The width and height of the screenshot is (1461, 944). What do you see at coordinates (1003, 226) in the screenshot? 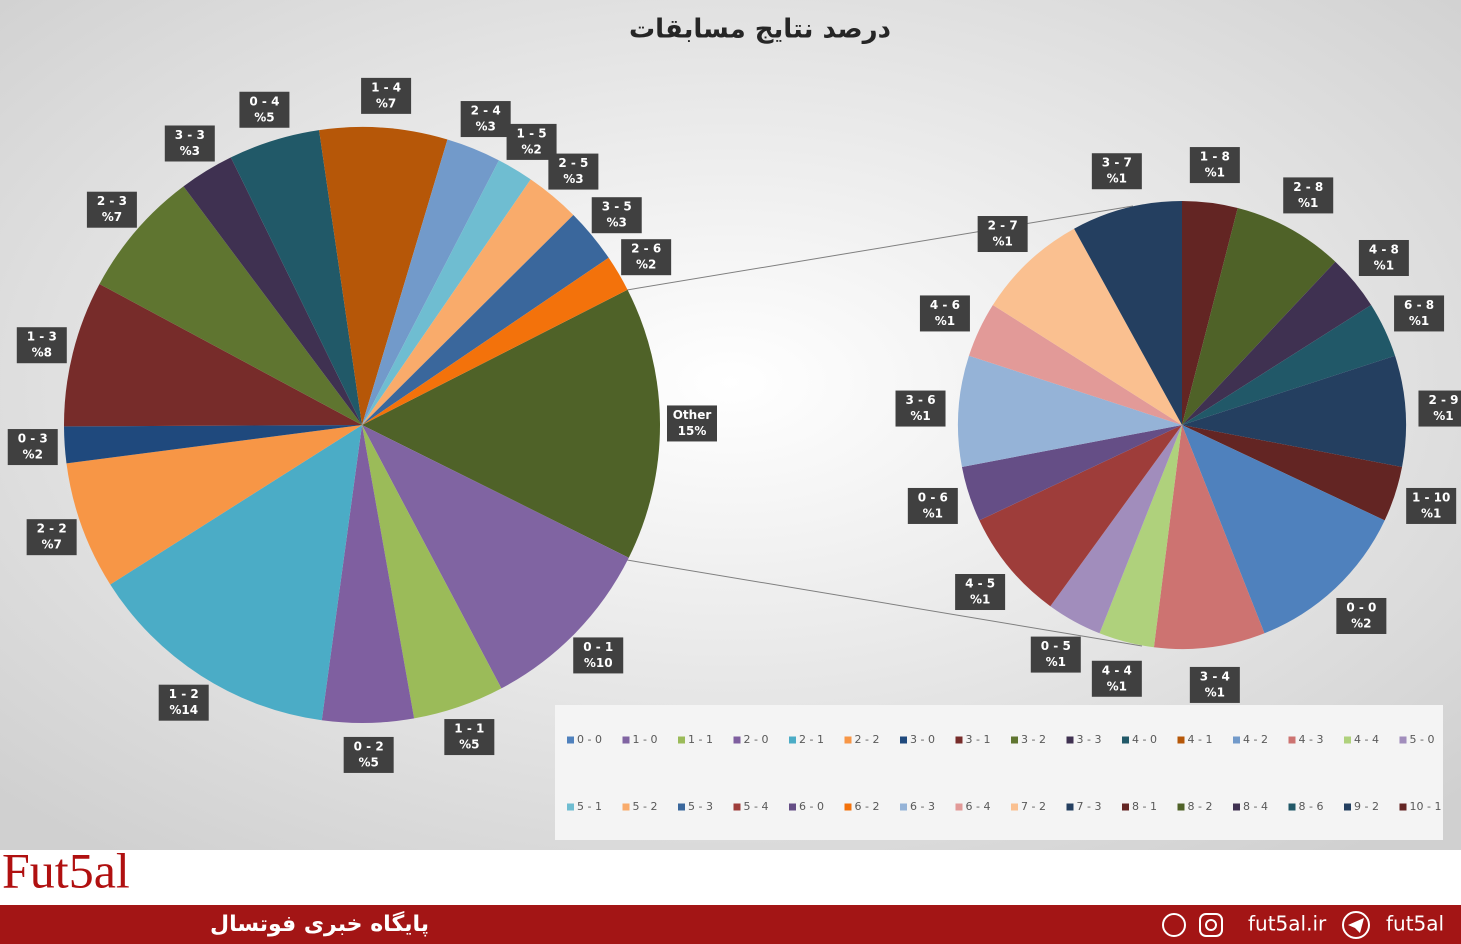
I see `slice-name: 7 - 2` at bounding box center [1003, 226].